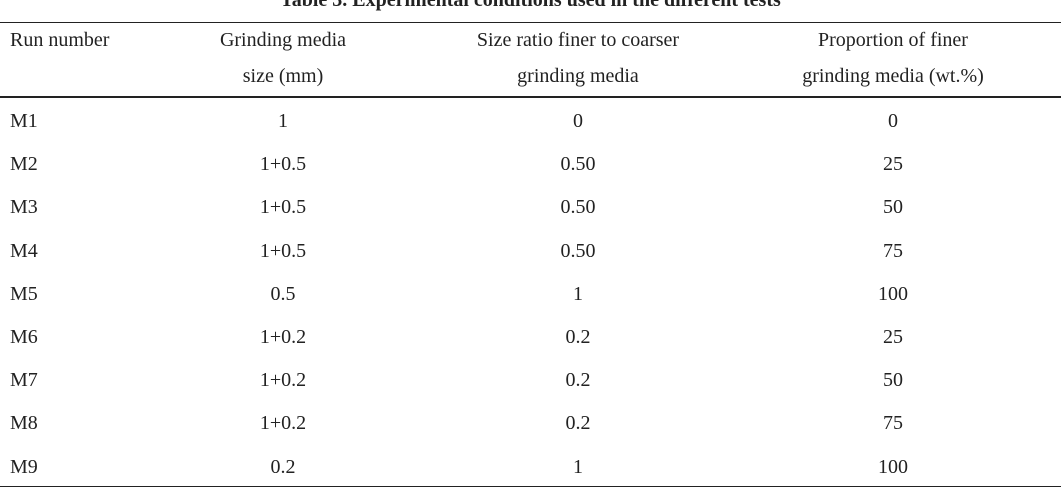 This screenshot has width=1061, height=489. Describe the element at coordinates (24, 380) in the screenshot. I see `table-cell: M7` at that location.